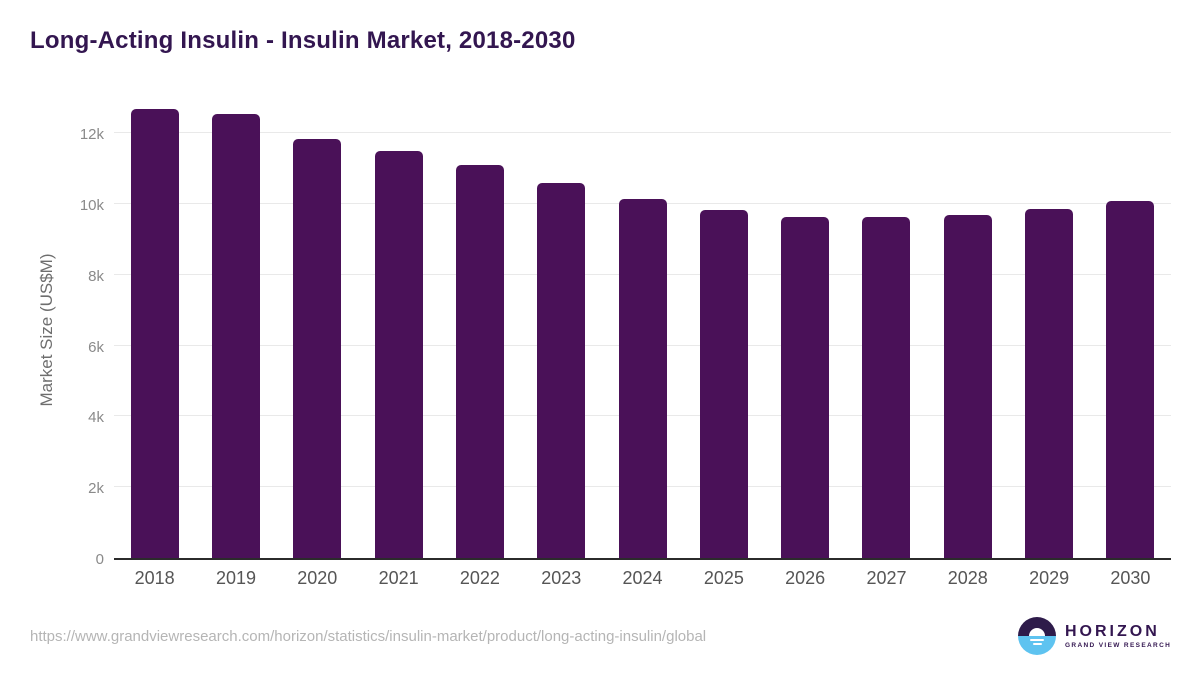 This screenshot has width=1200, height=675. I want to click on y-tick-label: 12k, so click(91, 135).